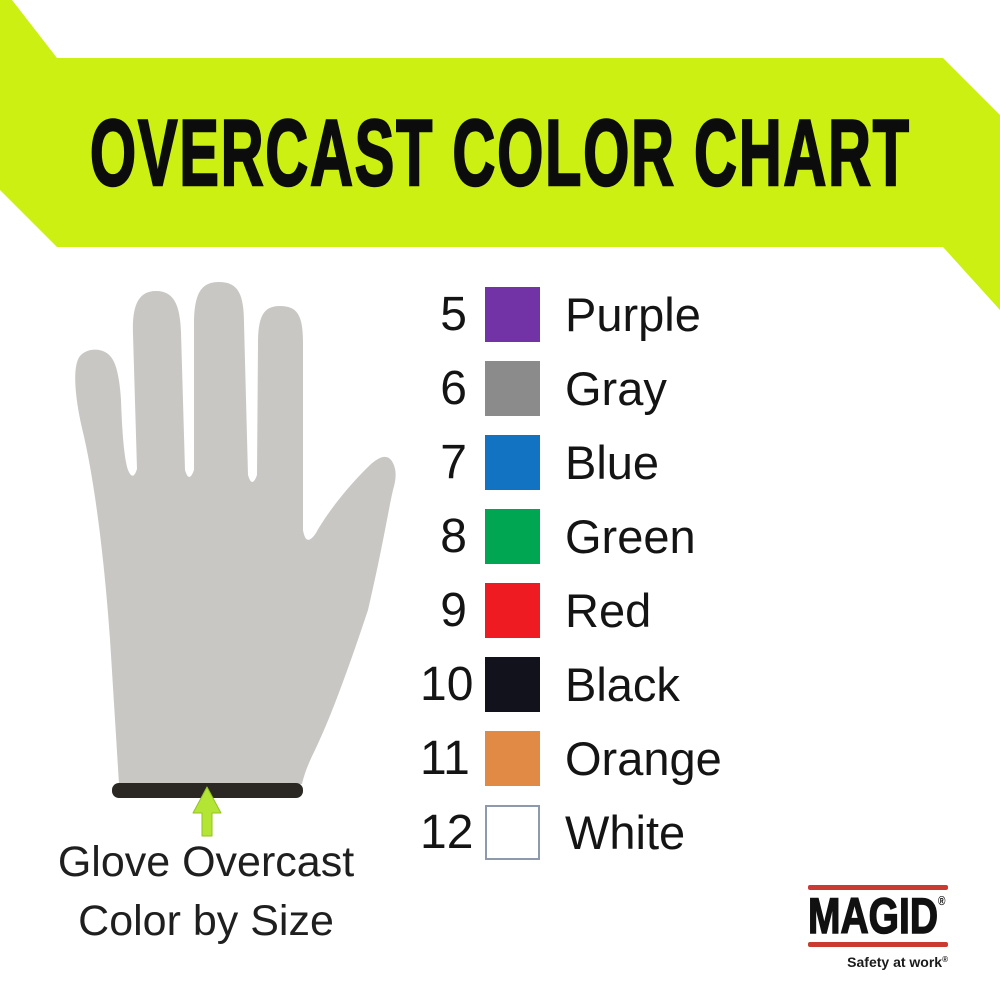 This screenshot has height=1000, width=1000. I want to click on logo-wordmark-row: MAGID®, so click(877, 916).